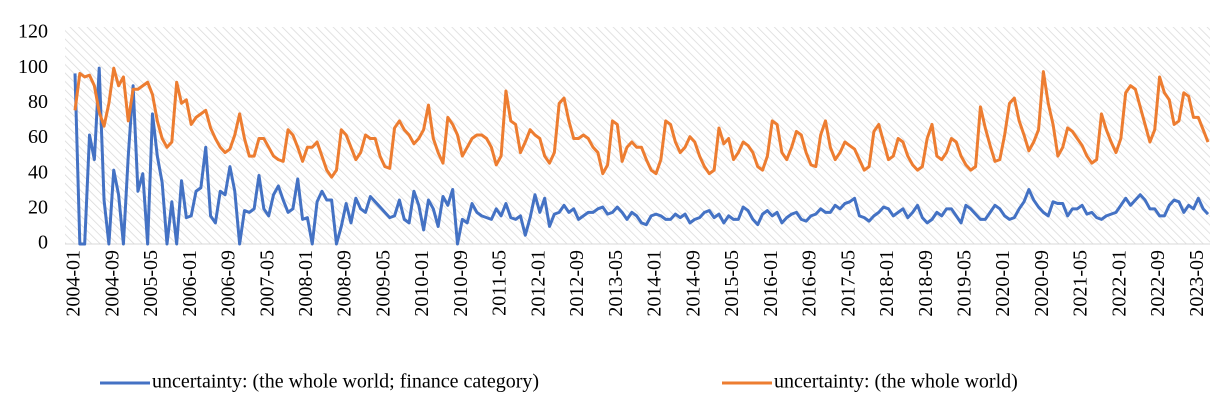 This screenshot has width=1216, height=408. What do you see at coordinates (112, 283) in the screenshot?
I see `x-tick-label: 2004-09` at bounding box center [112, 283].